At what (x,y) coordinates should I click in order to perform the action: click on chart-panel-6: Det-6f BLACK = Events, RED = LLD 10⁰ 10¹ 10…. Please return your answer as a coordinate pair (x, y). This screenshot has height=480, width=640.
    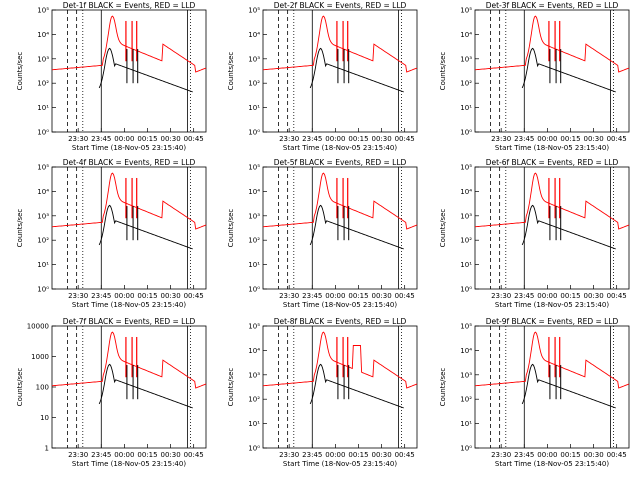
    Looking at the image, I should click on (534, 233).